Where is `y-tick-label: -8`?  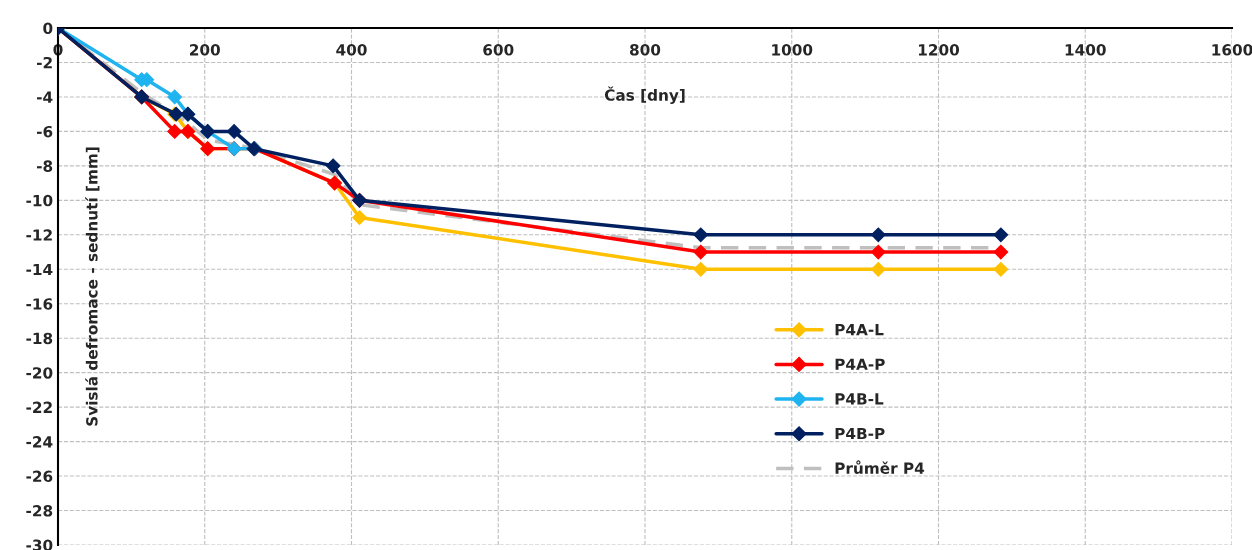
y-tick-label: -8 is located at coordinates (45, 166).